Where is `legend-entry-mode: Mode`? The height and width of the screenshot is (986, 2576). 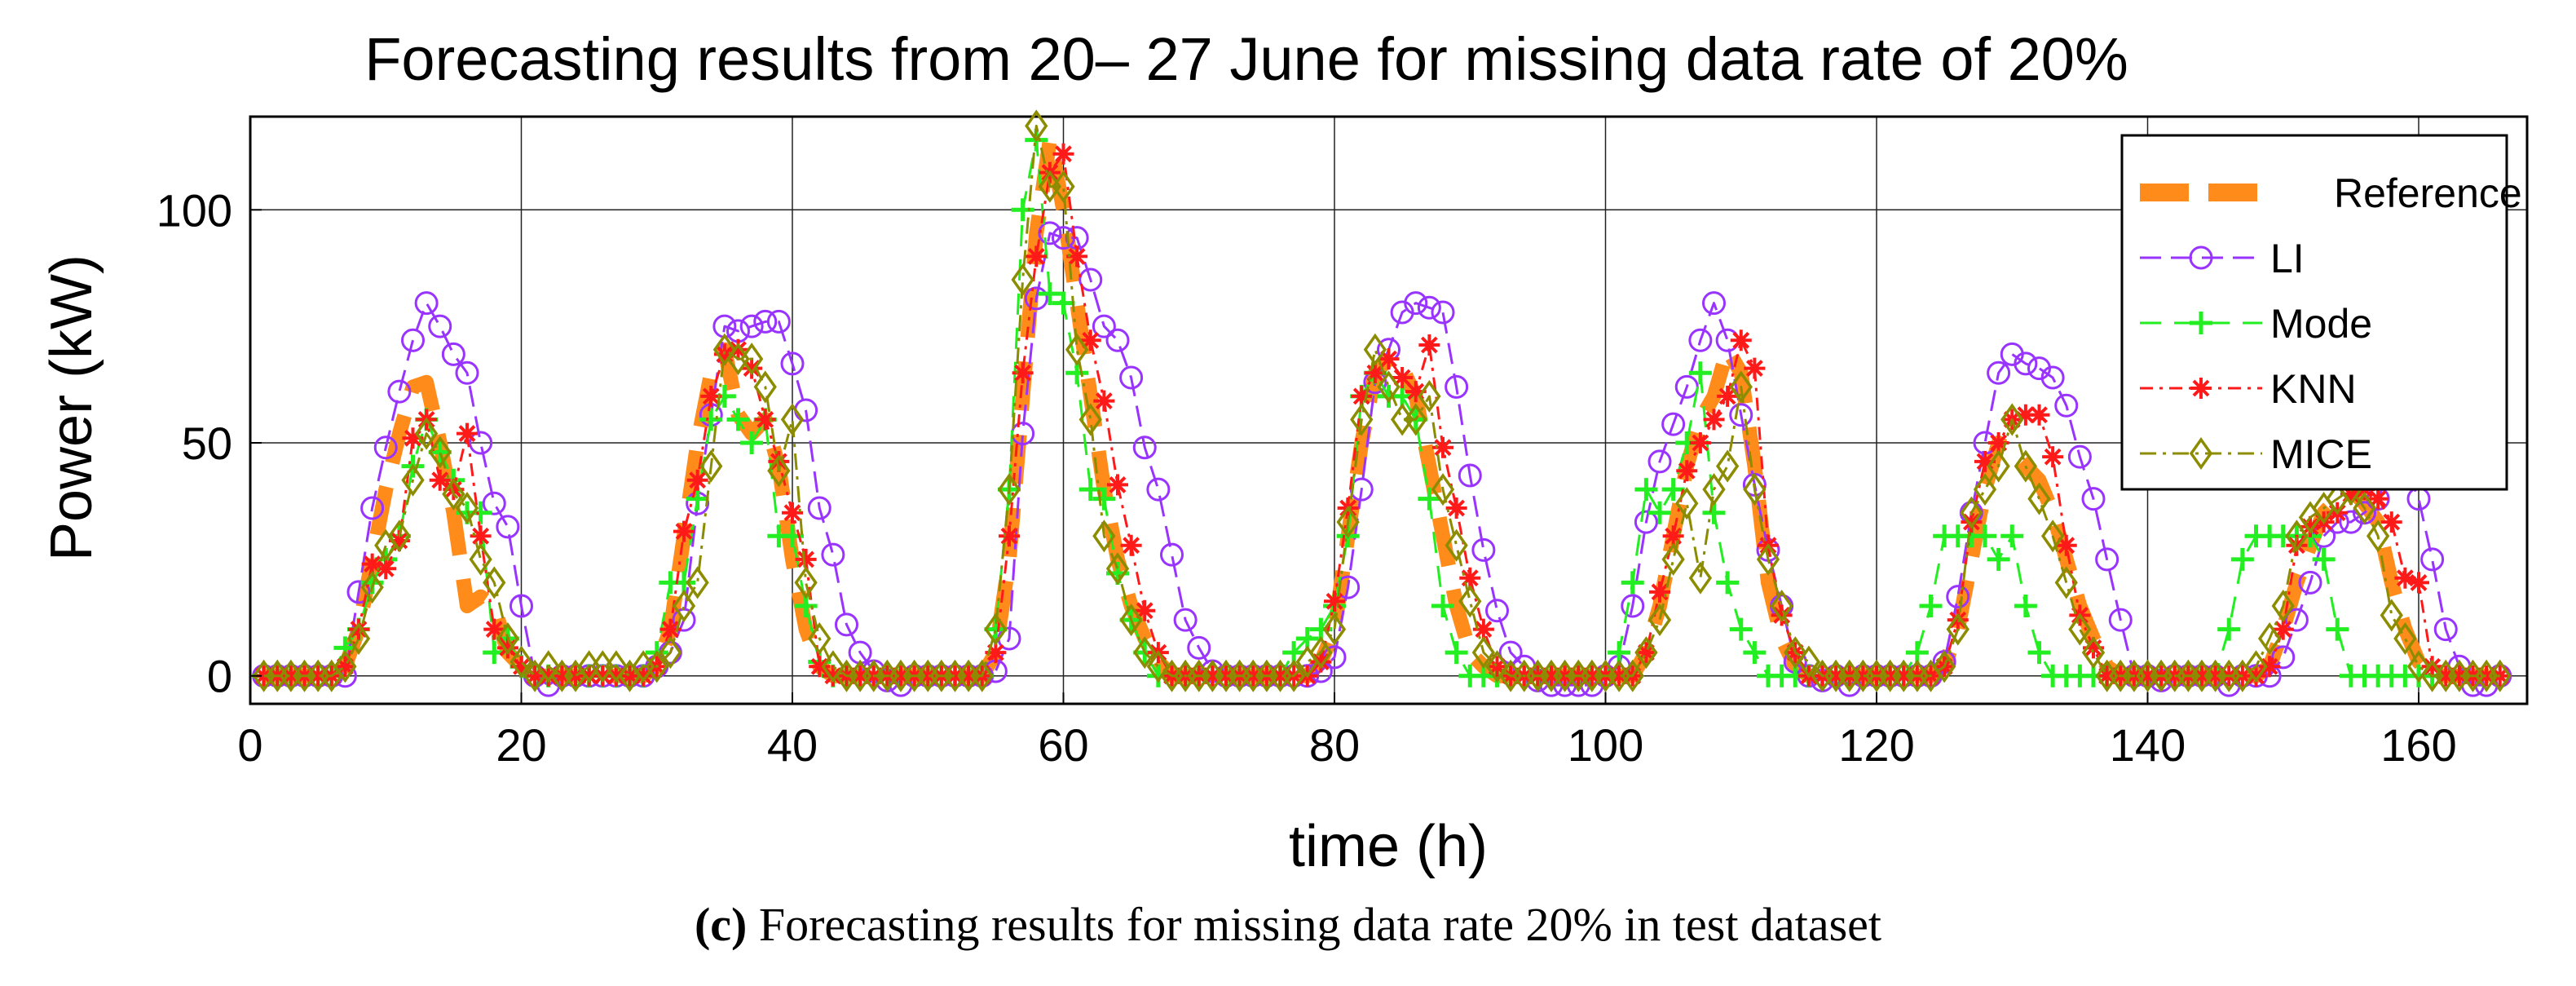
legend-entry-mode: Mode is located at coordinates (2256, 324).